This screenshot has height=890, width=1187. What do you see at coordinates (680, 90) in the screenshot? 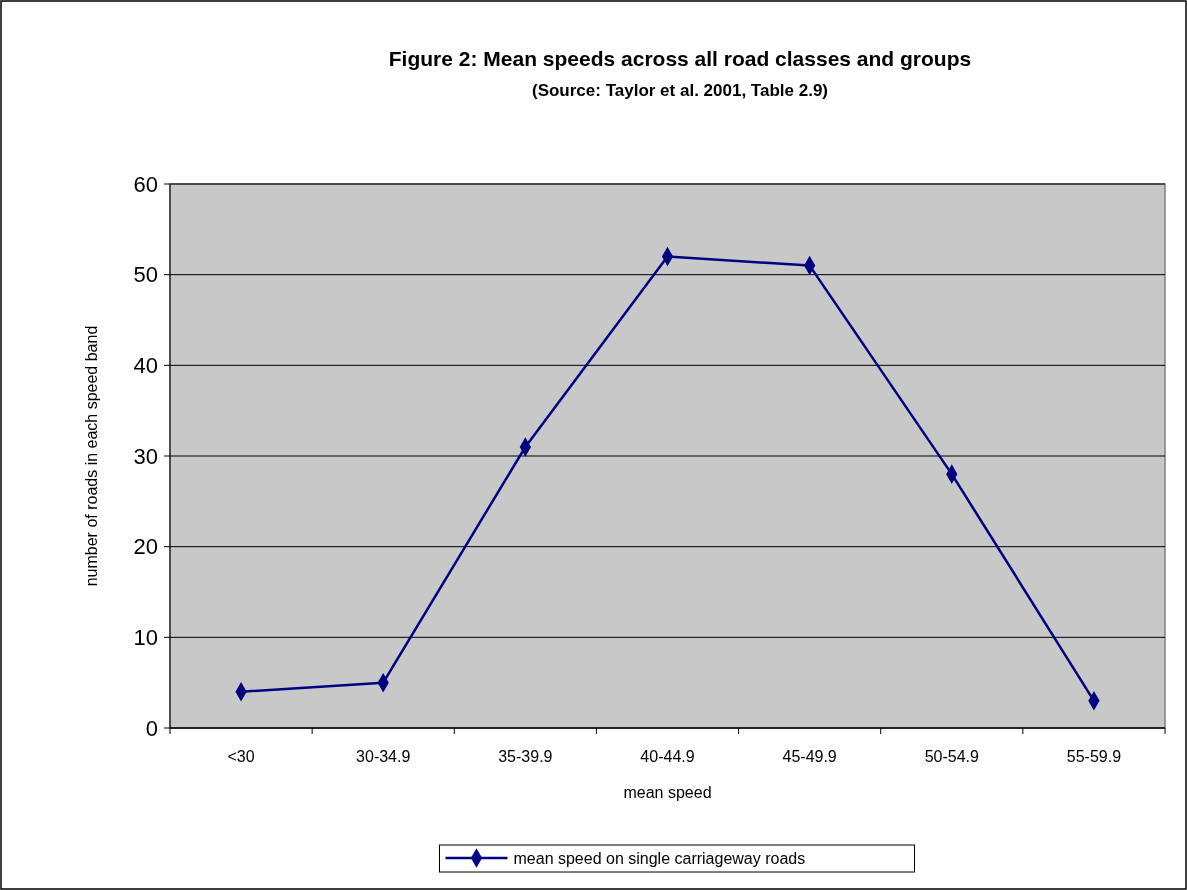
I see `chart-subtitle: (Source: Taylor et al. 2001, Table 2.9)` at bounding box center [680, 90].